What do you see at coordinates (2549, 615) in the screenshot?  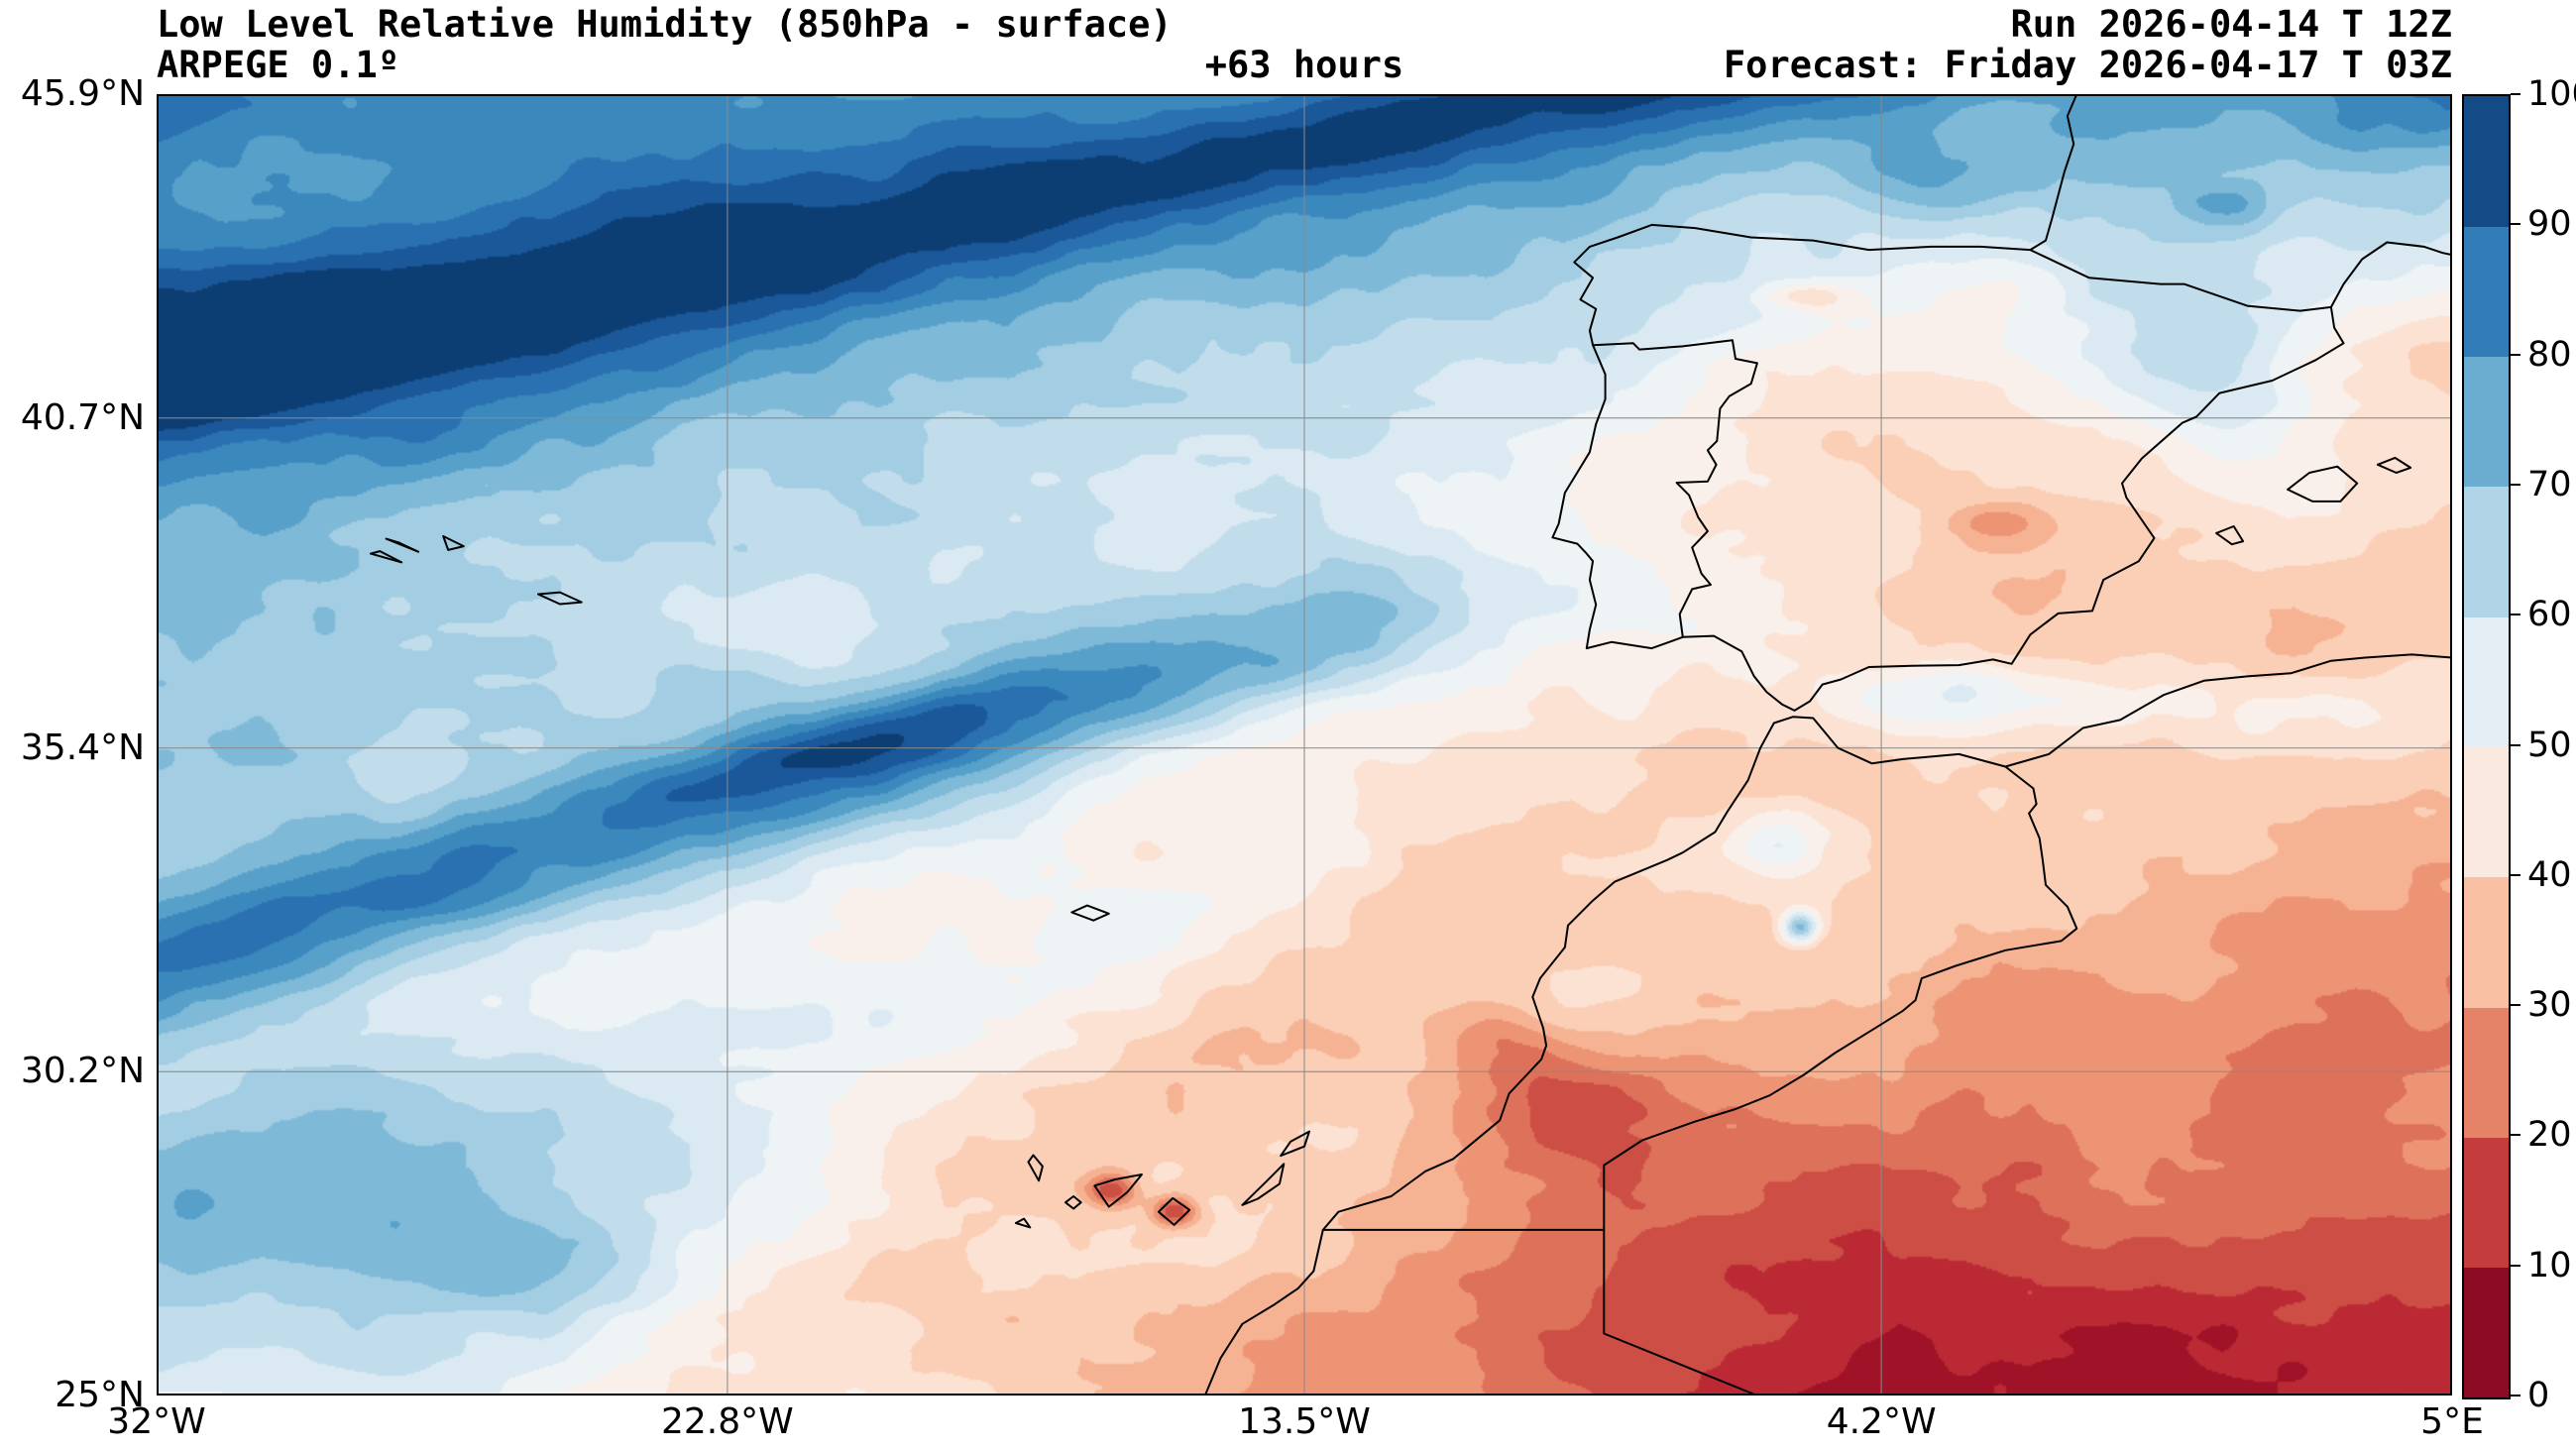 I see `colorbar-tick-label: 60` at bounding box center [2549, 615].